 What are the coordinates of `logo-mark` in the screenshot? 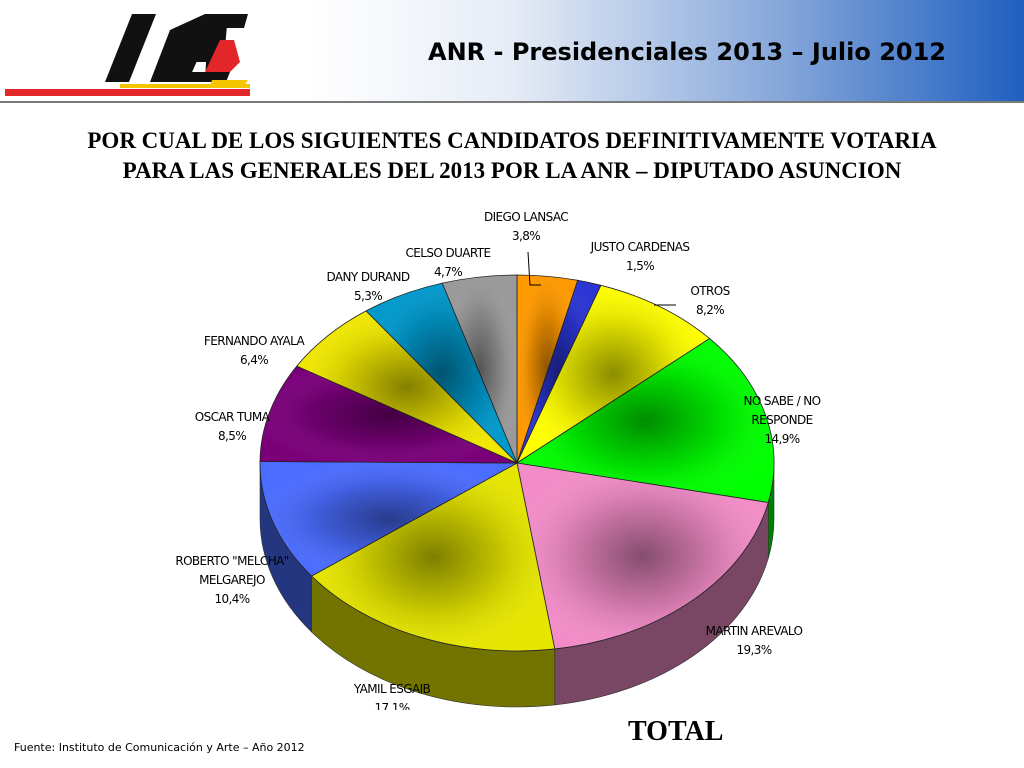 It's located at (127, 55).